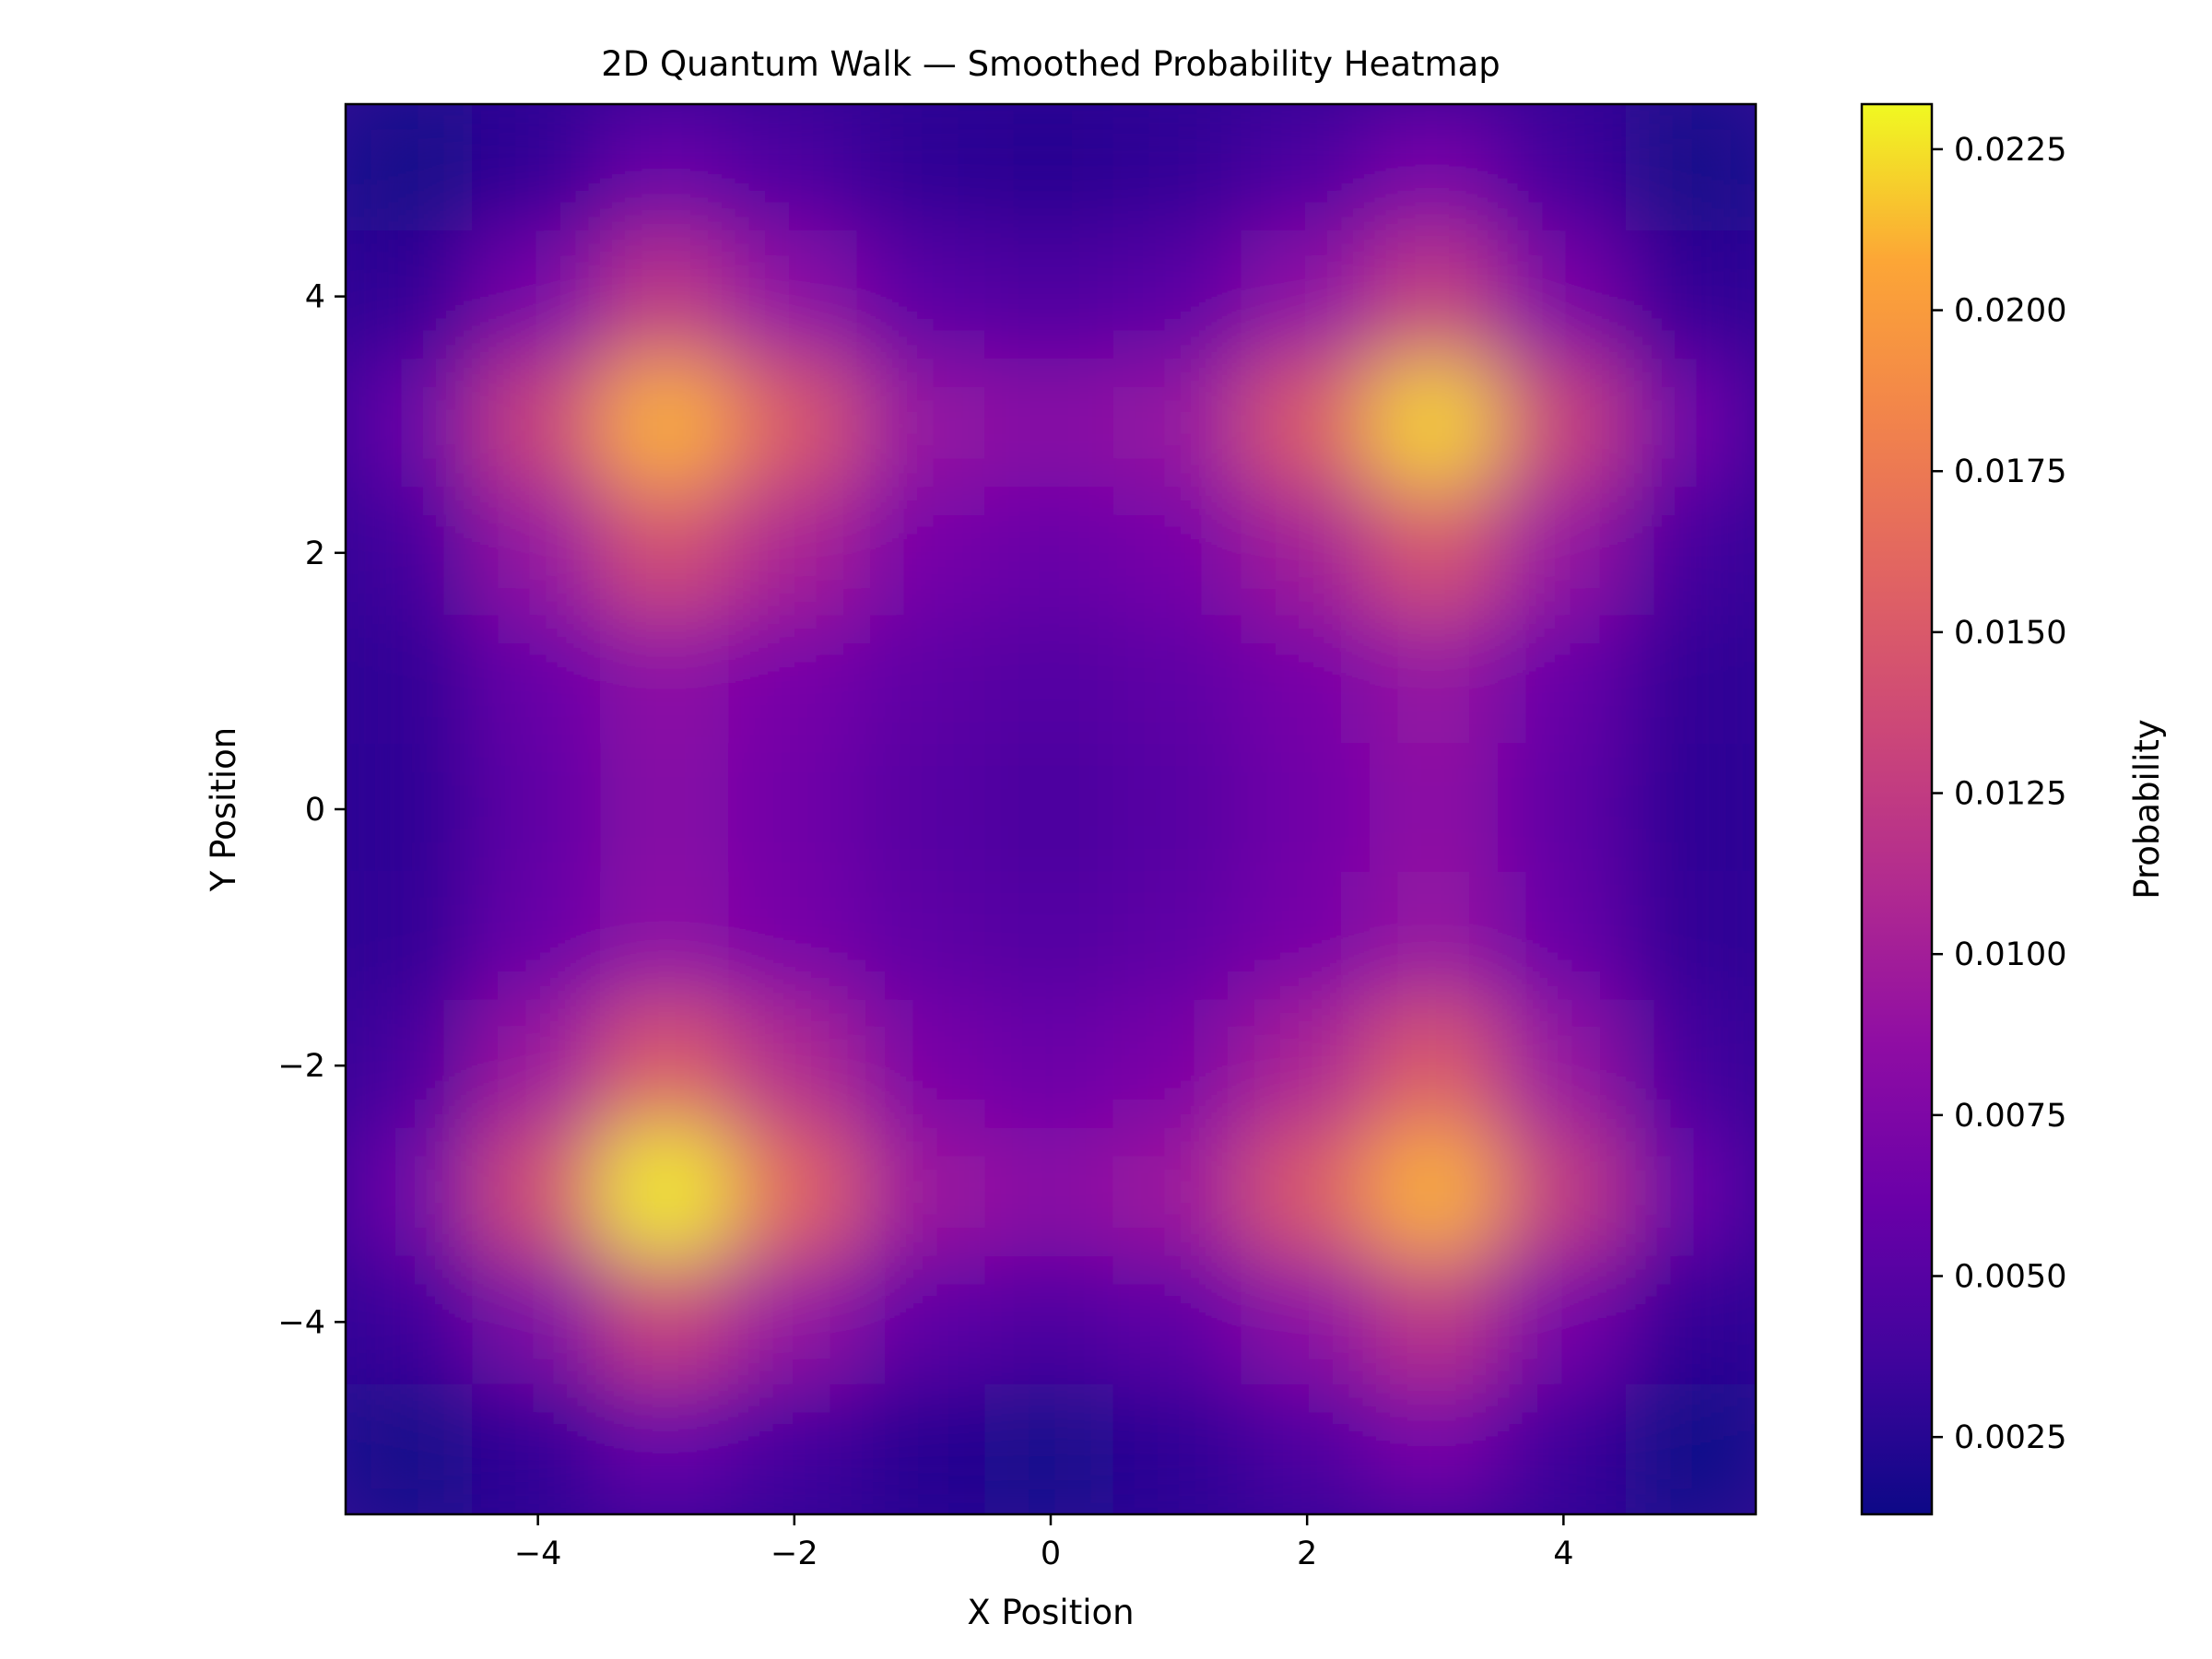 The width and height of the screenshot is (2212, 1659). I want to click on colorbar-tick-label: 0.0200, so click(2010, 311).